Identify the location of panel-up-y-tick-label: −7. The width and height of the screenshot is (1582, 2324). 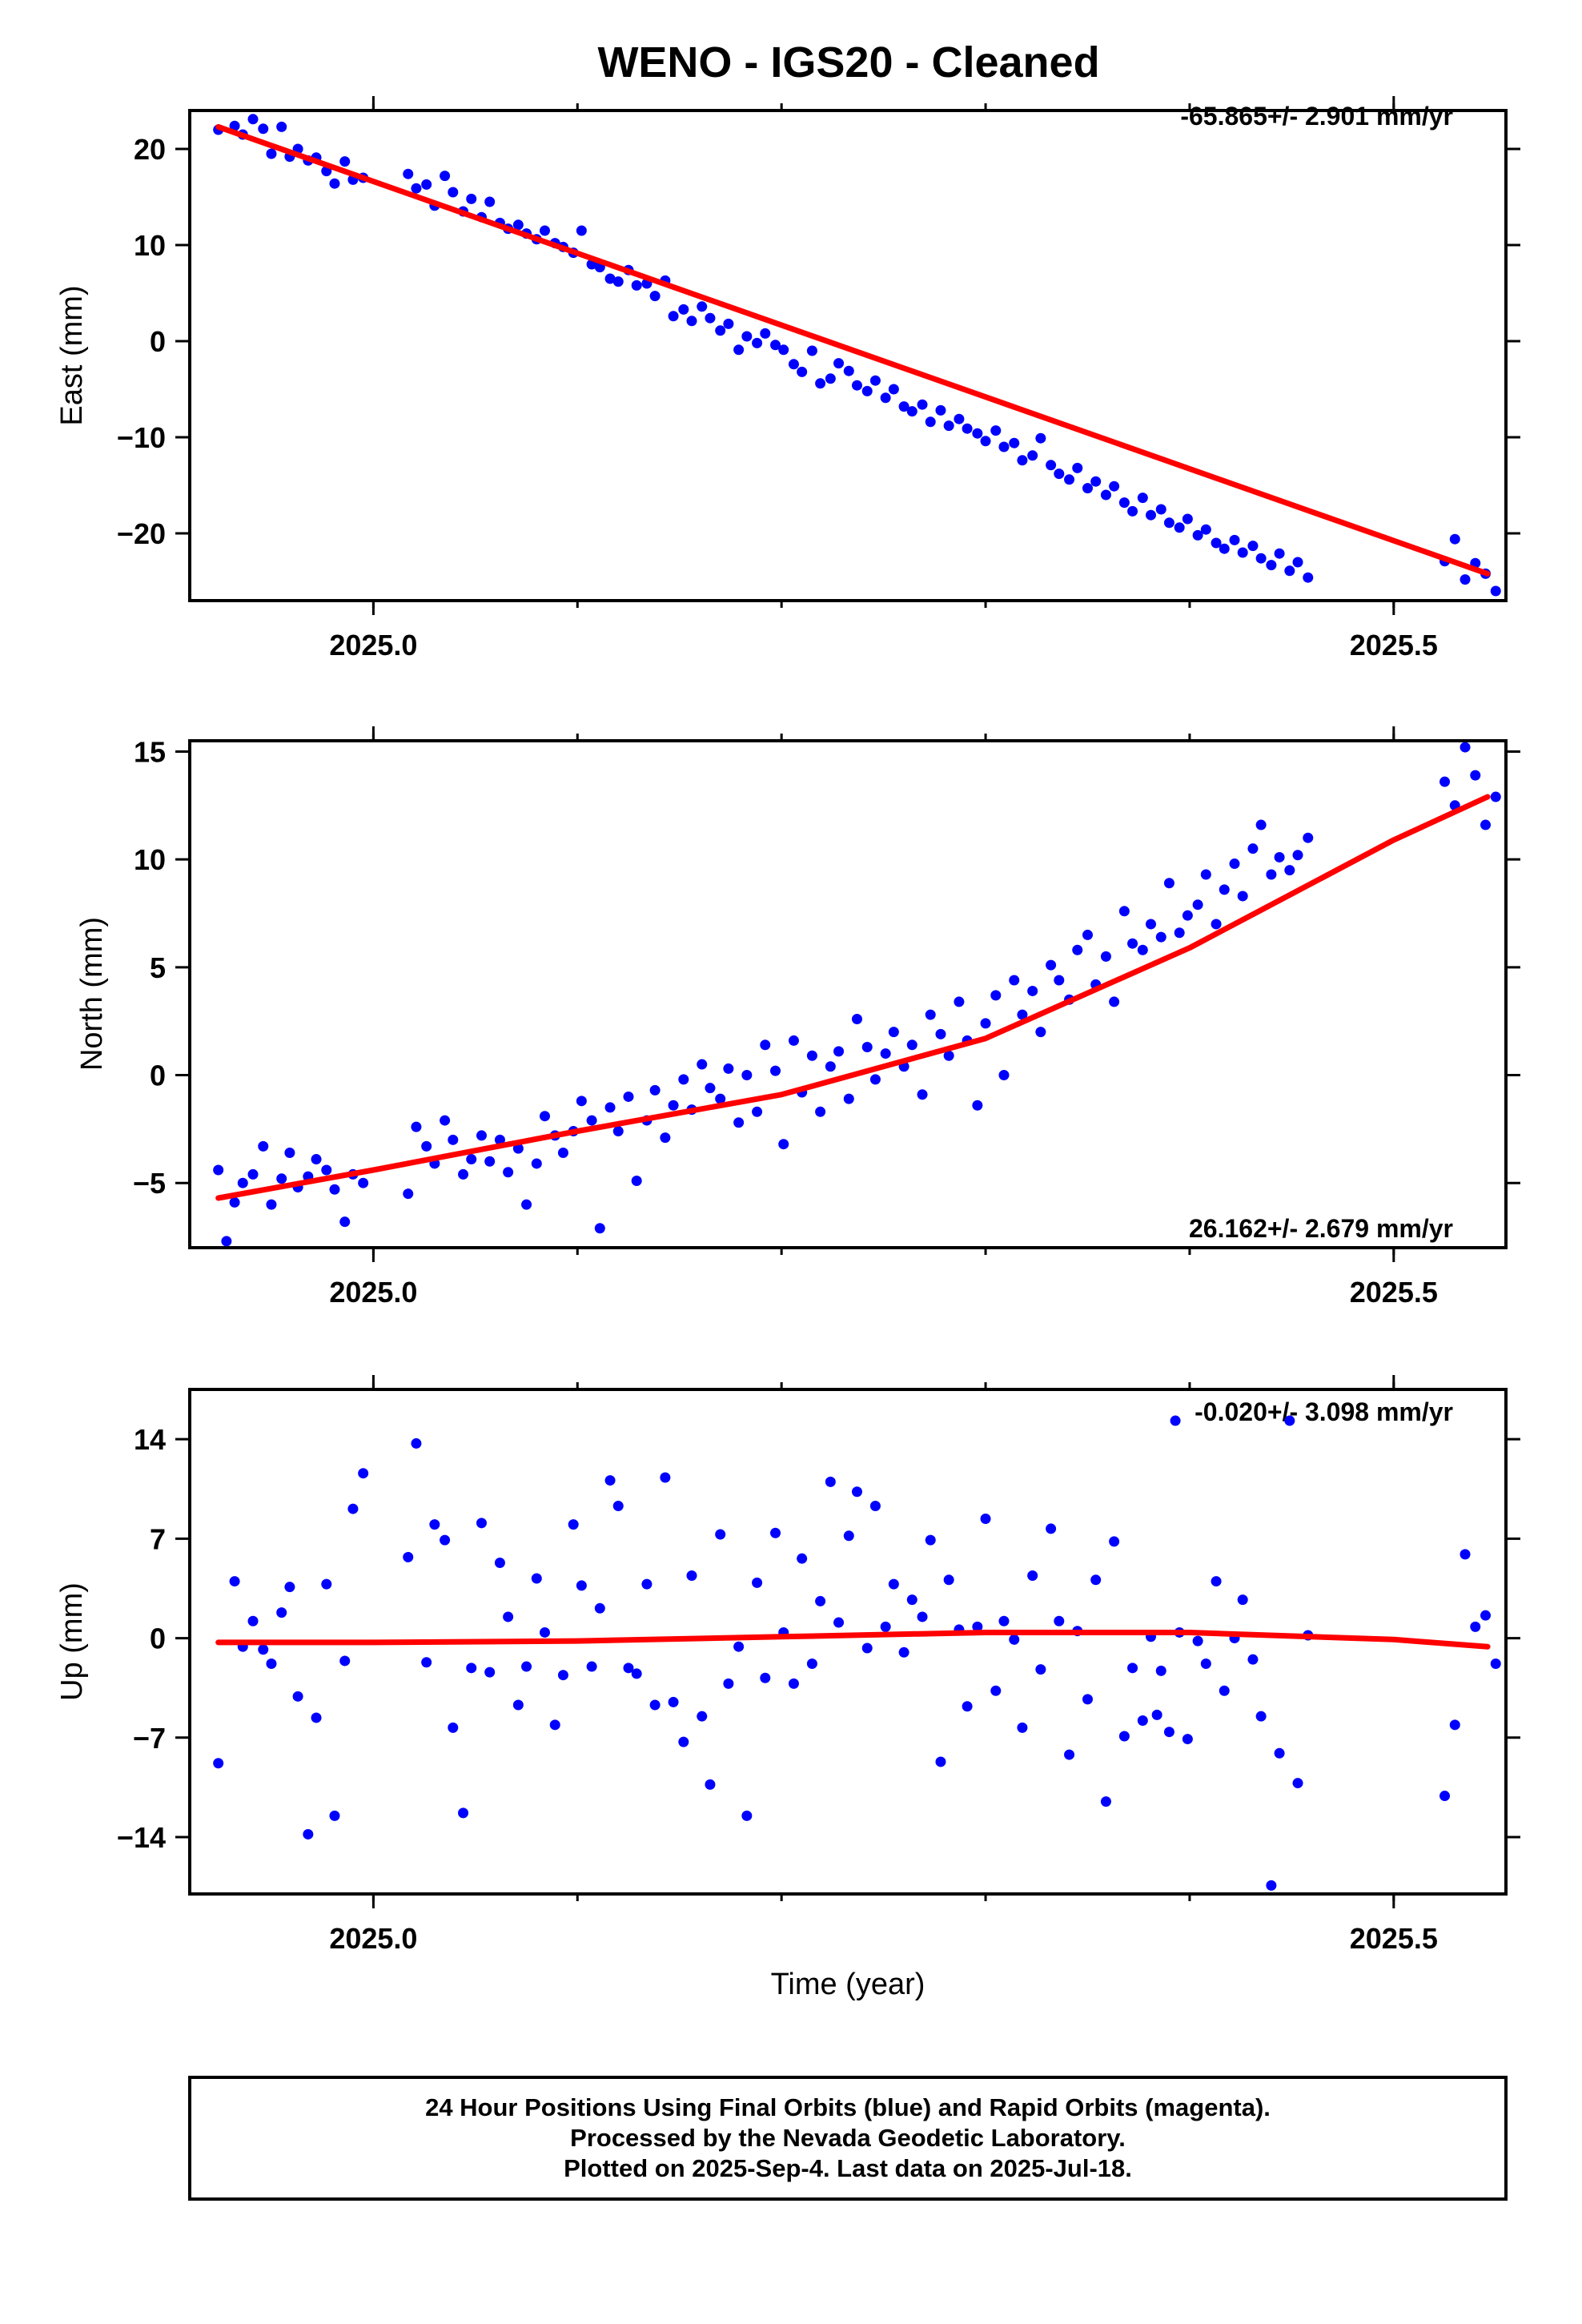
(149, 1739).